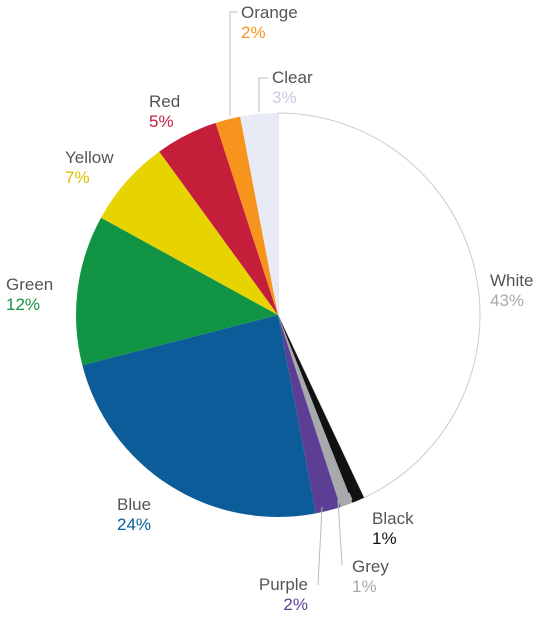  What do you see at coordinates (29, 284) in the screenshot?
I see `slice-label-green: Green` at bounding box center [29, 284].